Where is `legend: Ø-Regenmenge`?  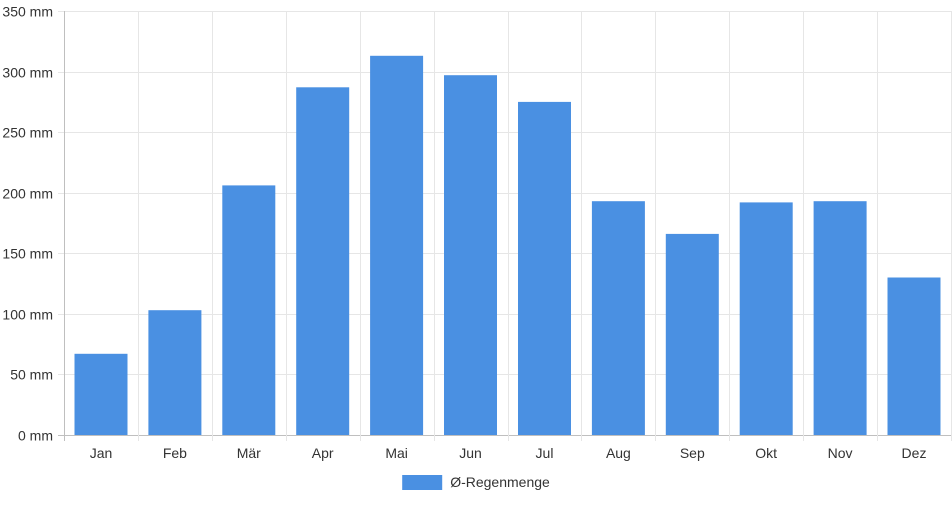
legend: Ø-Regenmenge is located at coordinates (476, 482).